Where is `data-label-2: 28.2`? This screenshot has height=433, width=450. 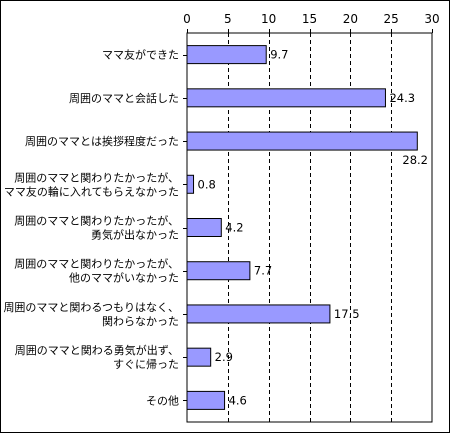
data-label-2: 28.2 is located at coordinates (415, 160).